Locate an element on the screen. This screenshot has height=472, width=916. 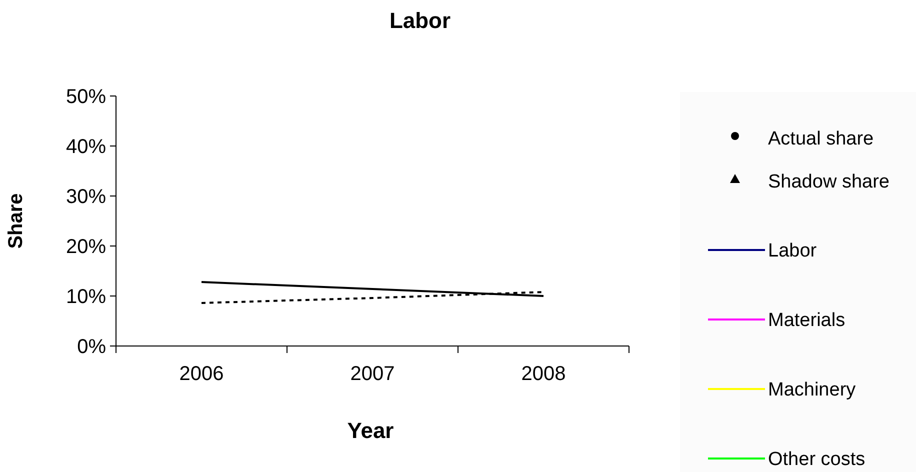
x-axis-title: Year is located at coordinates (370, 430).